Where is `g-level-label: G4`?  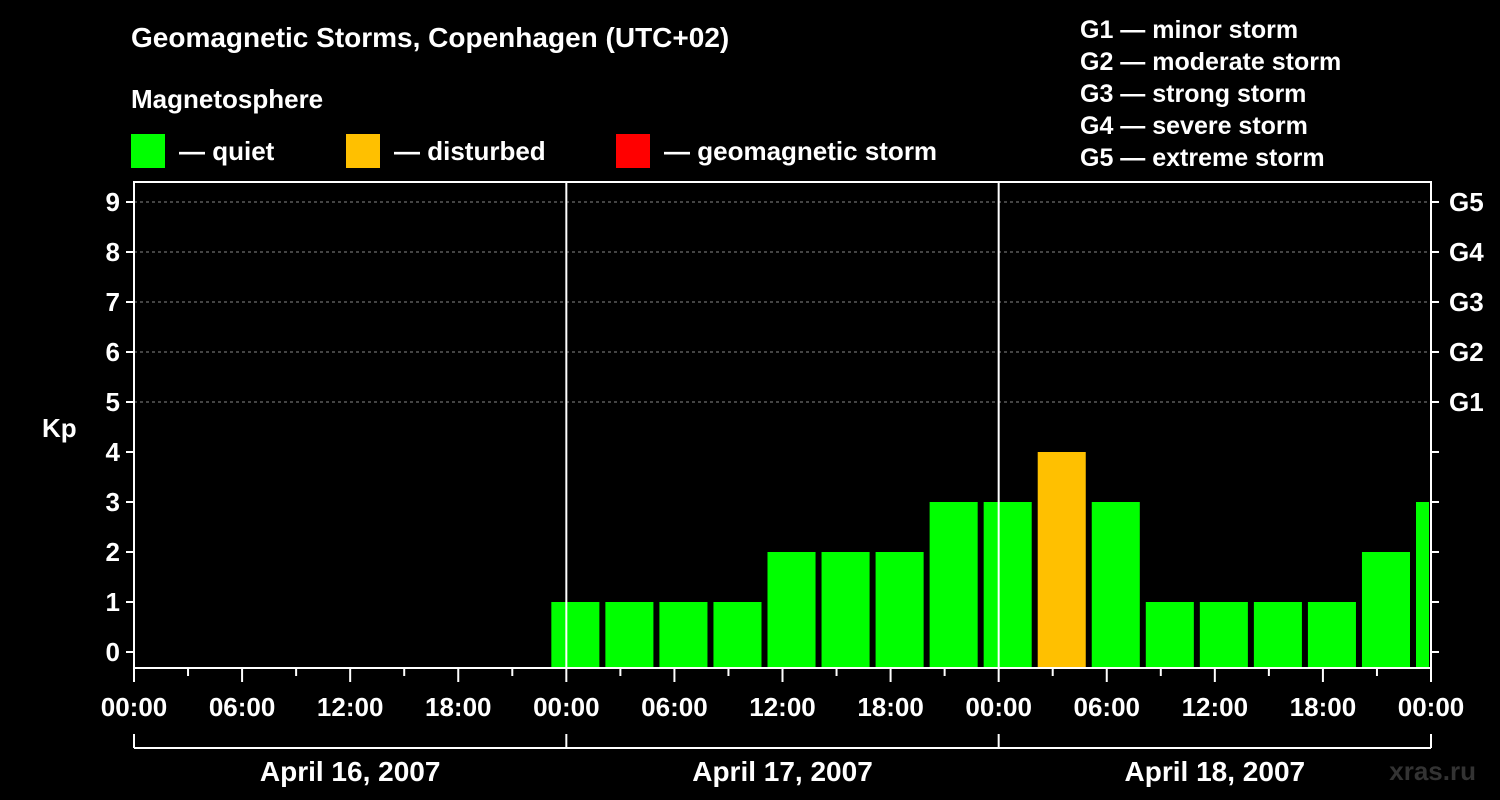
g-level-label: G4 is located at coordinates (1466, 252).